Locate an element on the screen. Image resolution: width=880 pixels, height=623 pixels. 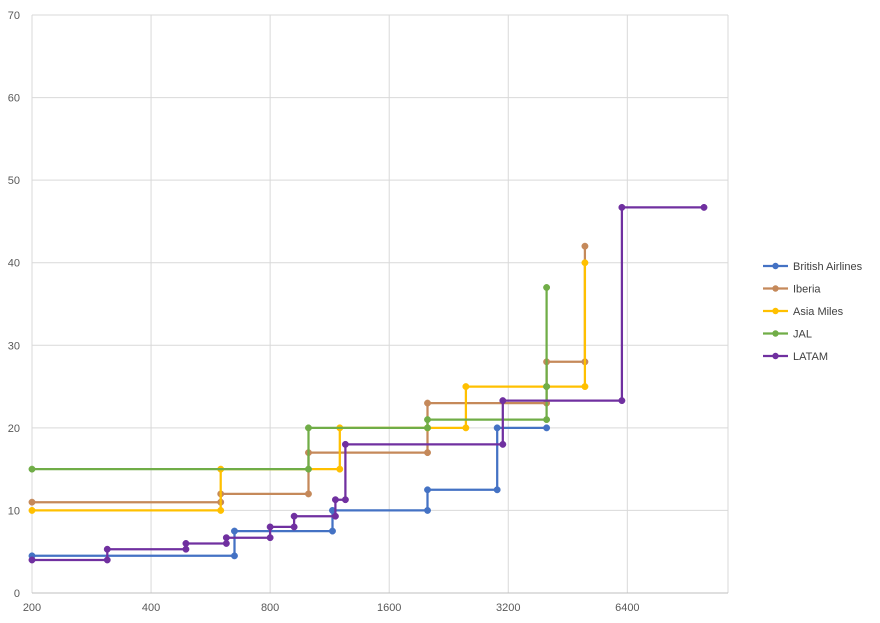
legend-label: JAL is located at coordinates (802, 335).